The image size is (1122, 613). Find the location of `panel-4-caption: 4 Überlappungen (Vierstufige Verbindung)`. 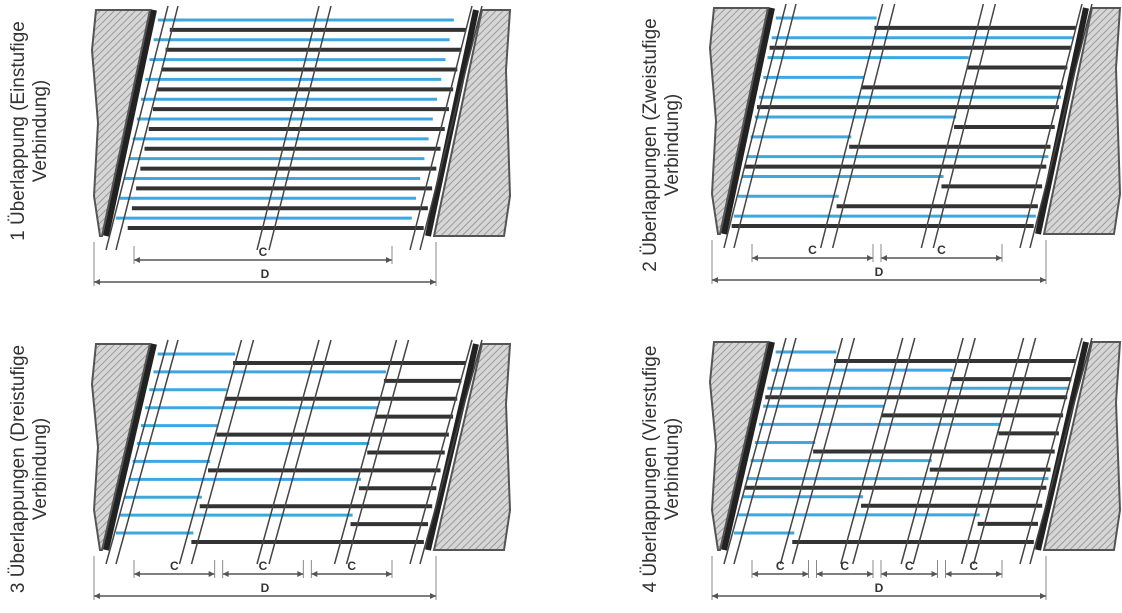

panel-4-caption: 4 Überlappungen (Vierstufige Verbindung) is located at coordinates (662, 469).